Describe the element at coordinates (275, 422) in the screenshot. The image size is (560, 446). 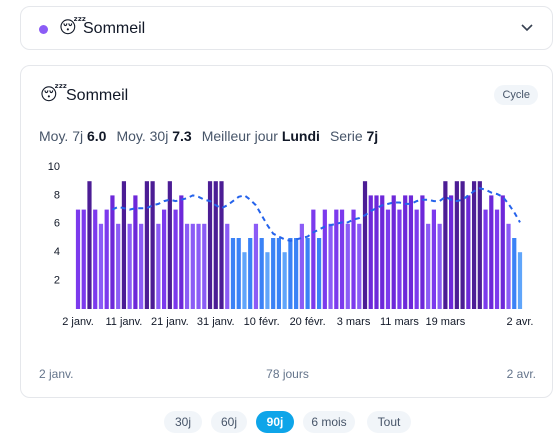
I see `period-button: 90j` at that location.